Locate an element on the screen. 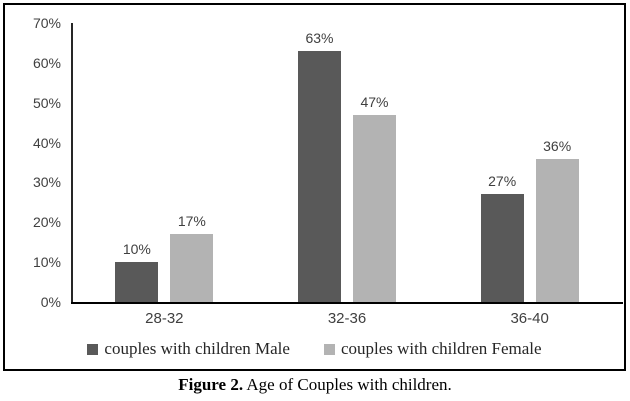 Image resolution: width=630 pixels, height=401 pixels. legend-item-male: couples with children Male is located at coordinates (188, 349).